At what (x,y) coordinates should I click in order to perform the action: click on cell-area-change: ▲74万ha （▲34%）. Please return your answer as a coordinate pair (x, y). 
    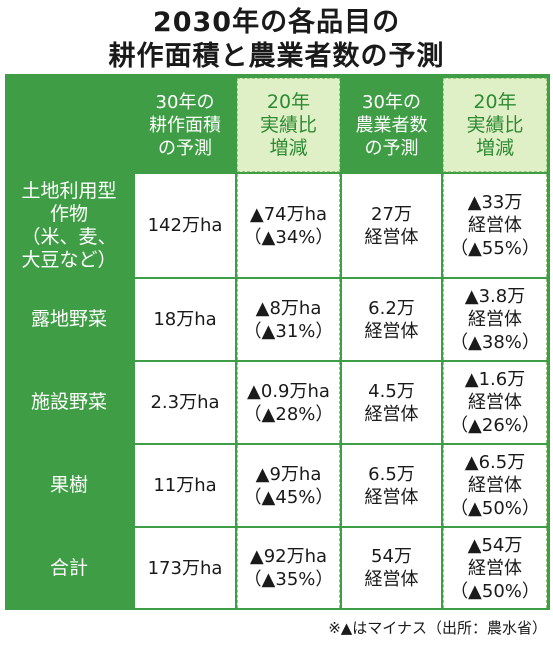
    Looking at the image, I should click on (288, 225).